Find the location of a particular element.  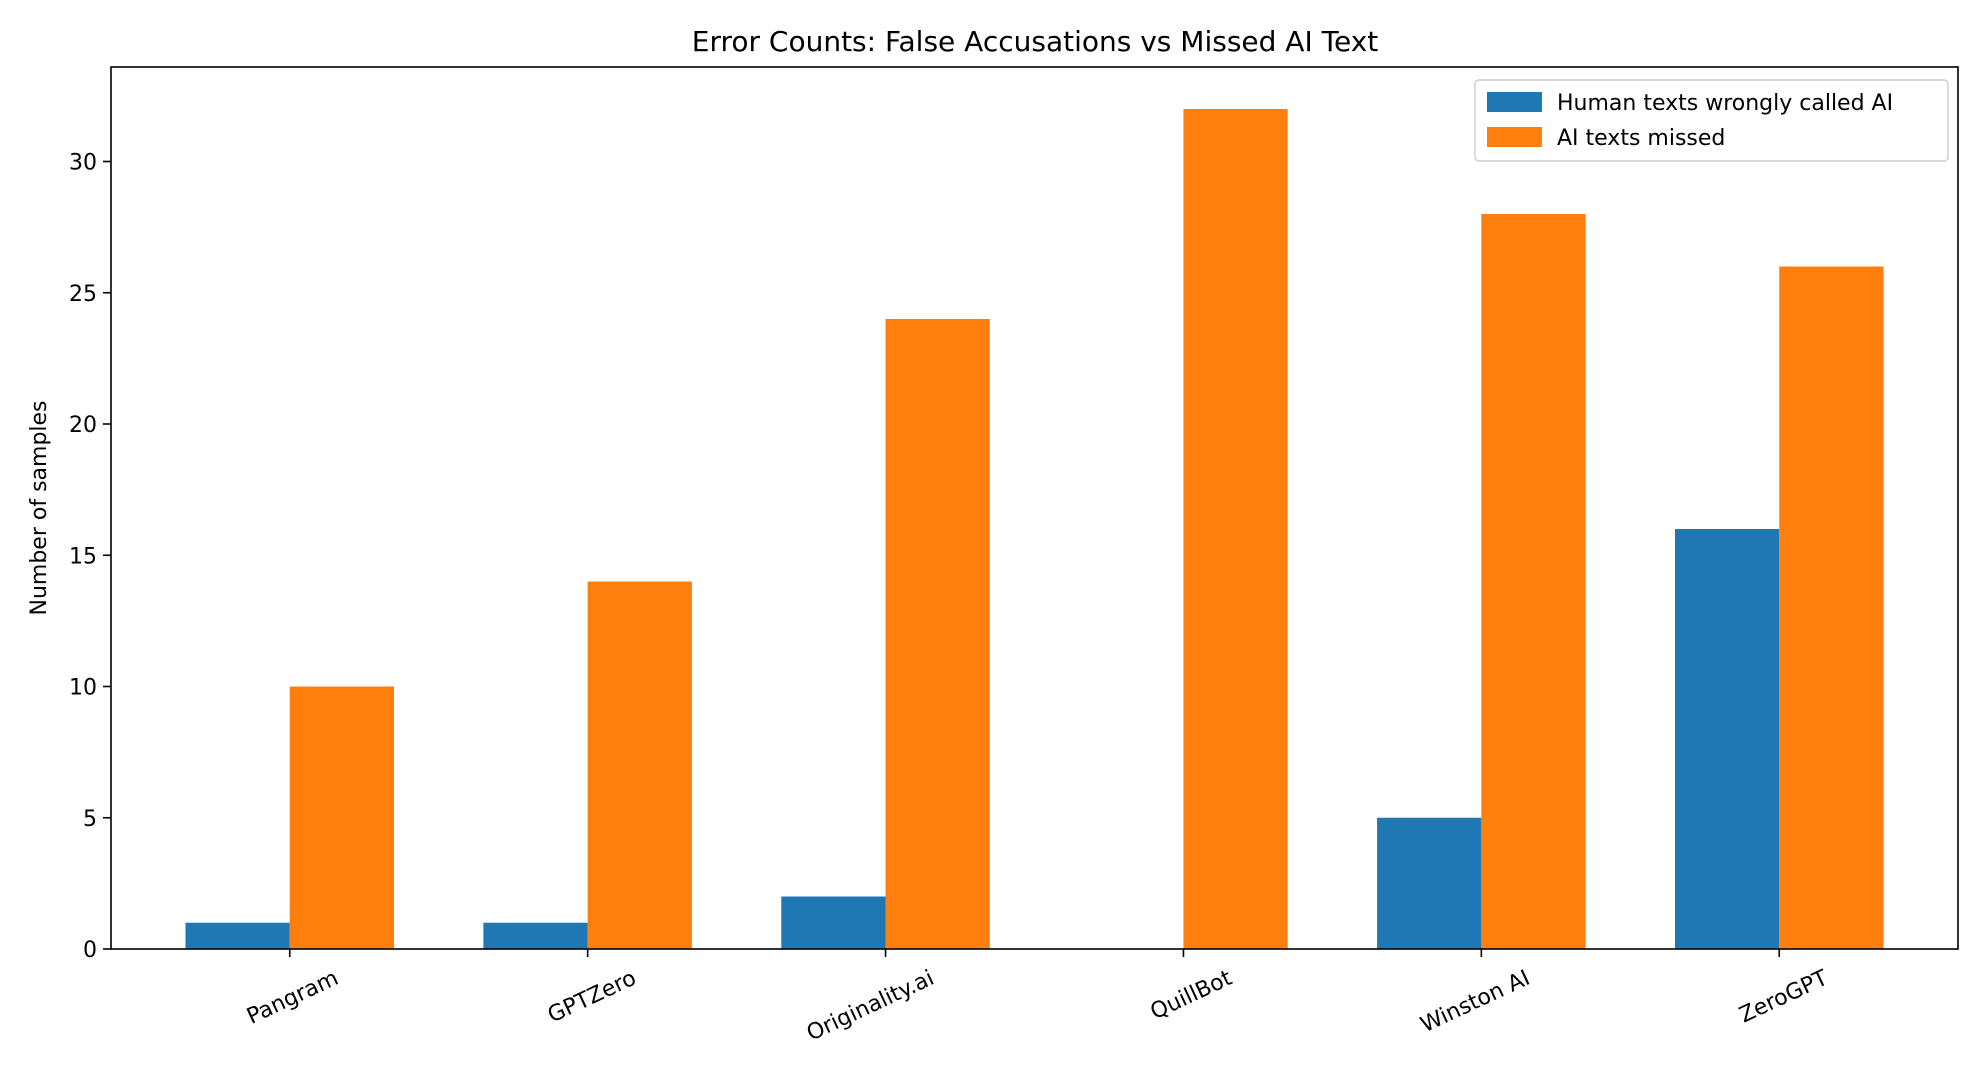

bar-ai-missed-winston-ai is located at coordinates (1533, 581).